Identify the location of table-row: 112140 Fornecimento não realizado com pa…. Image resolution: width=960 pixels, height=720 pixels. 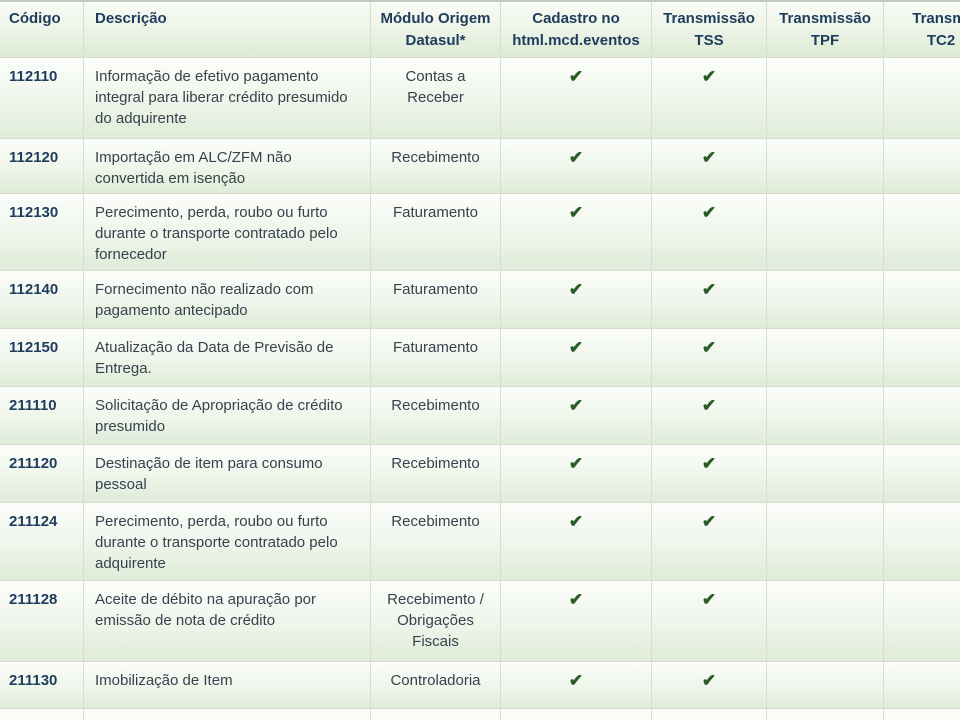
(480, 299).